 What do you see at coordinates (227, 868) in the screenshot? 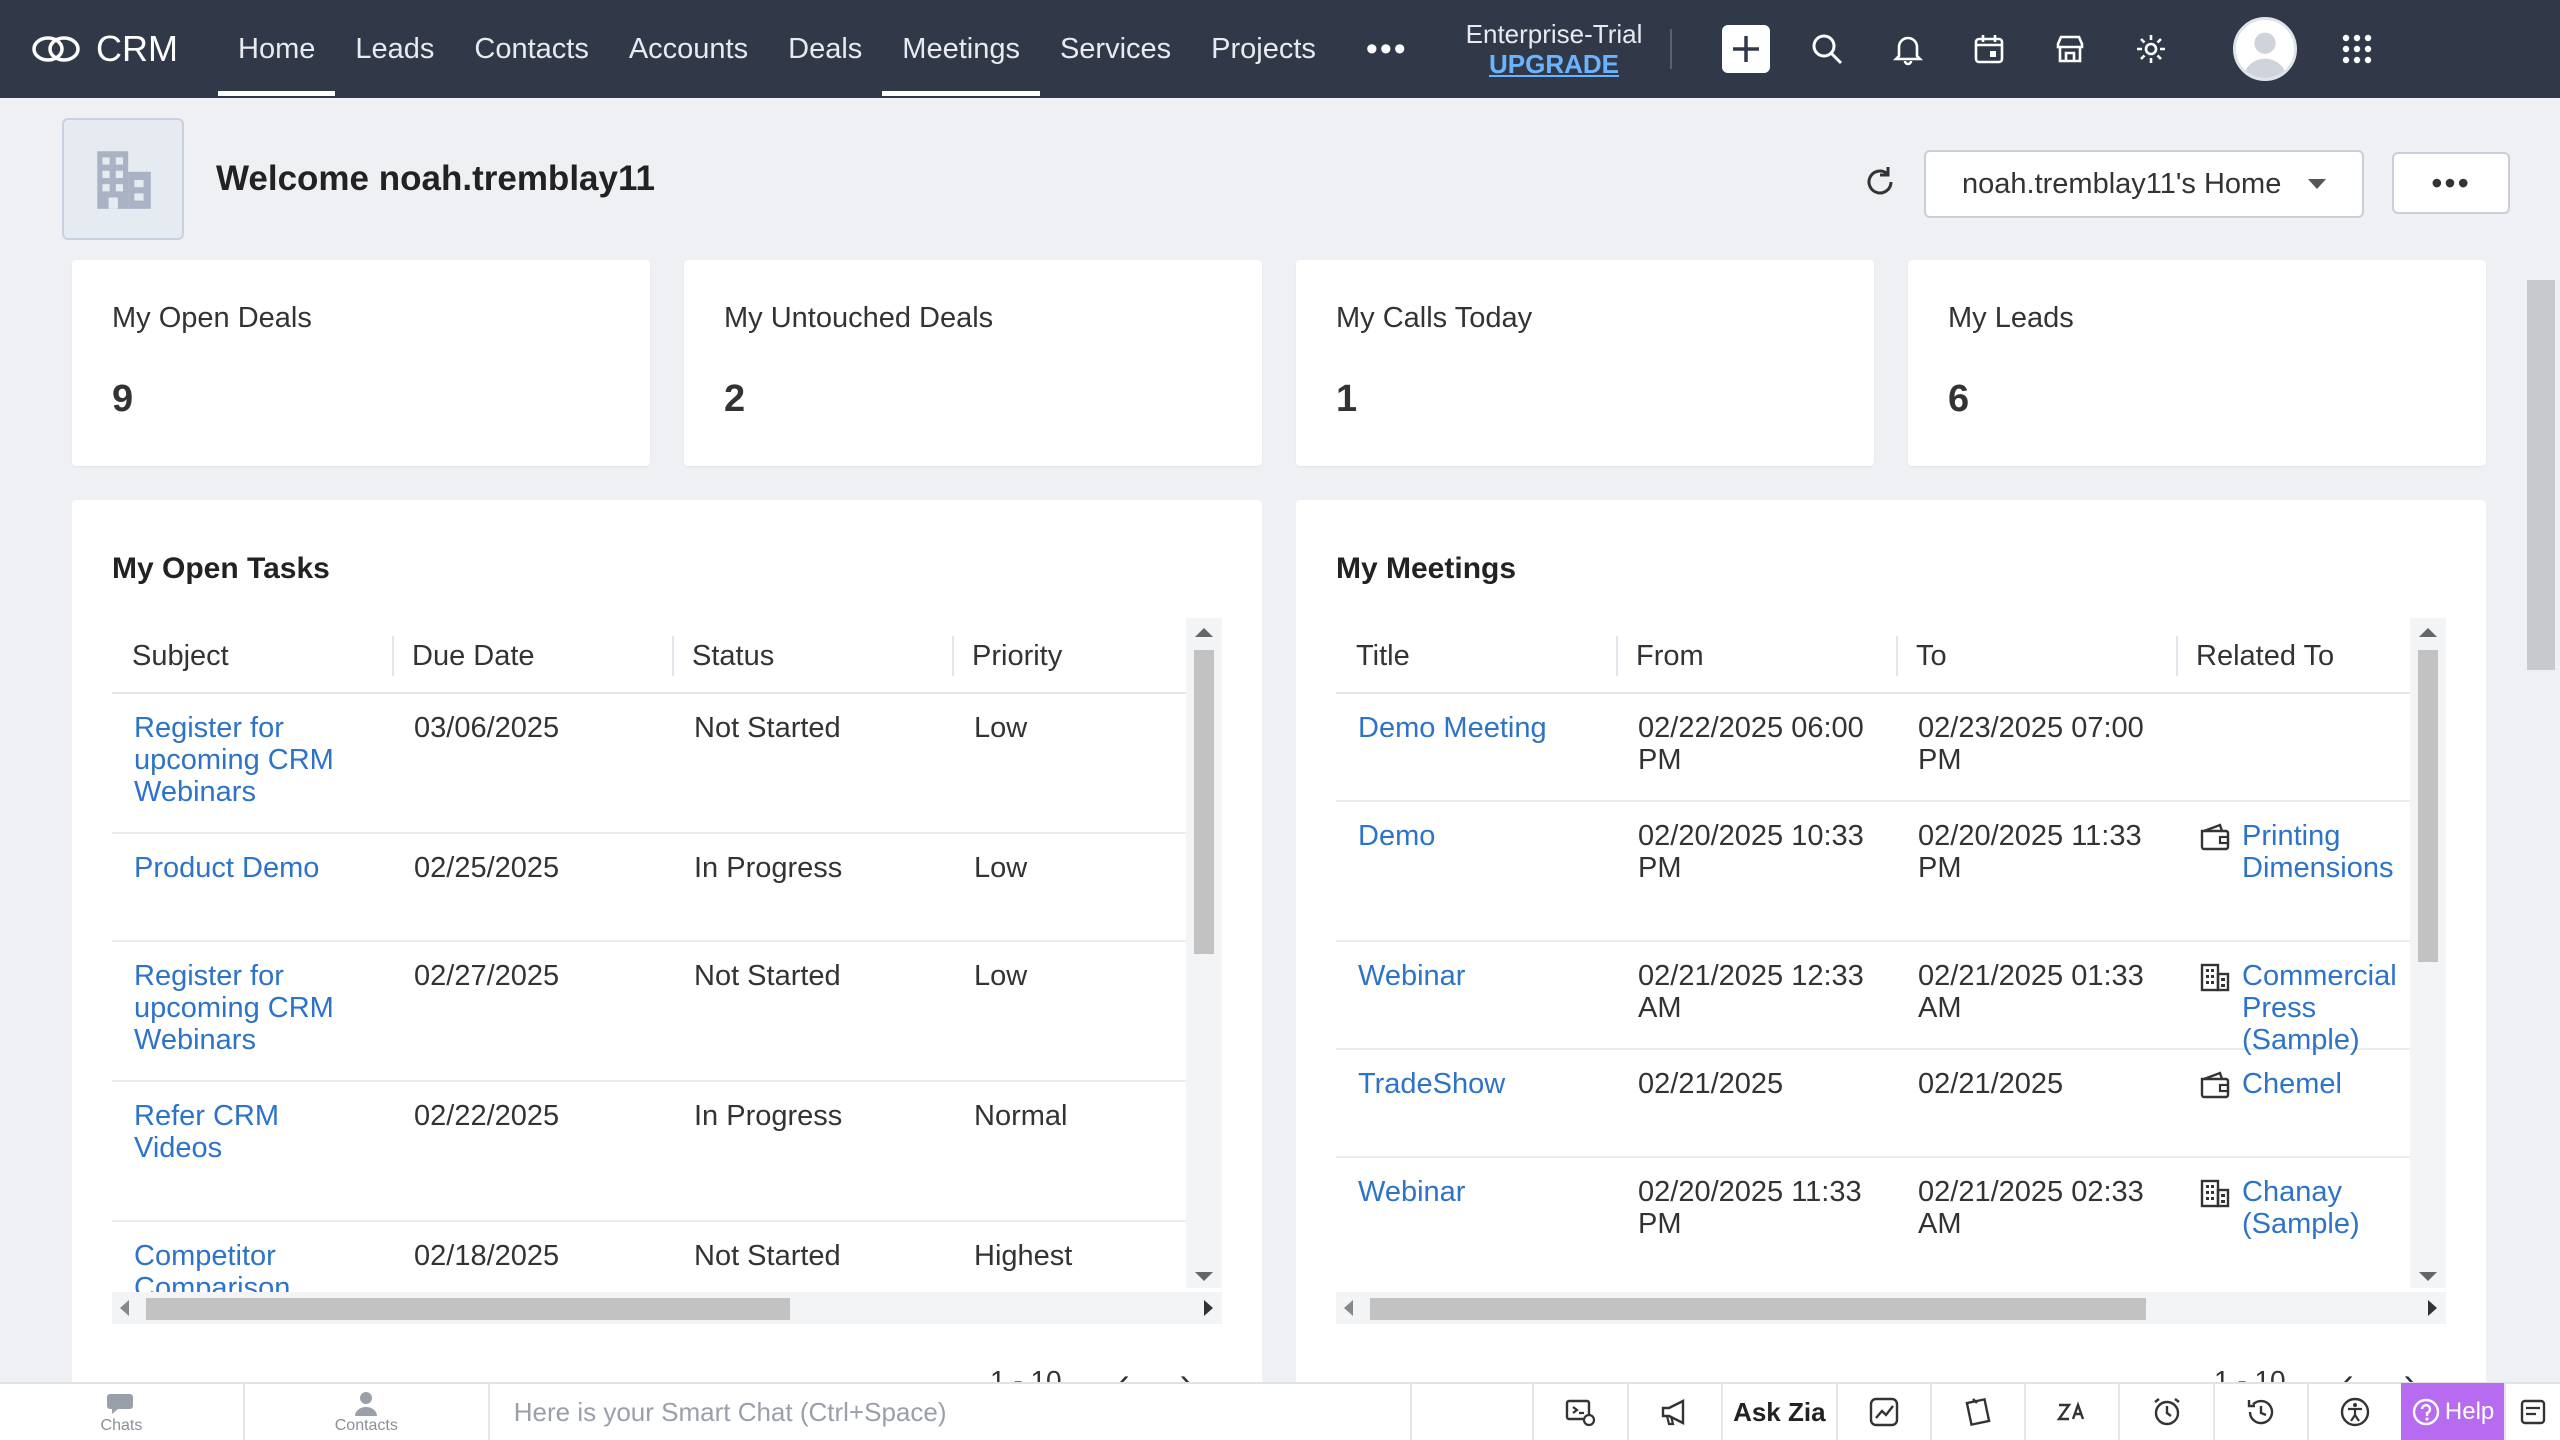
I see `task-subject-link: Product Demo` at bounding box center [227, 868].